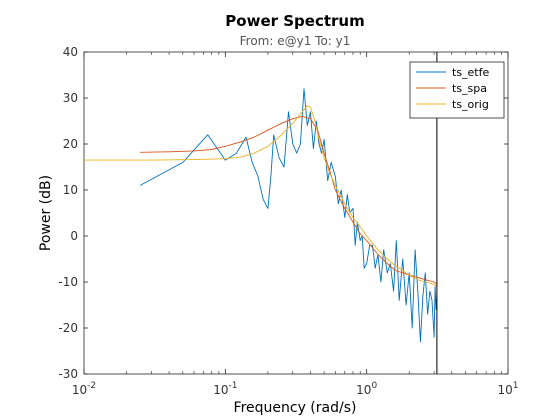 The width and height of the screenshot is (560, 420). What do you see at coordinates (84, 389) in the screenshot?
I see `x-tick-label: 10⁻²` at bounding box center [84, 389].